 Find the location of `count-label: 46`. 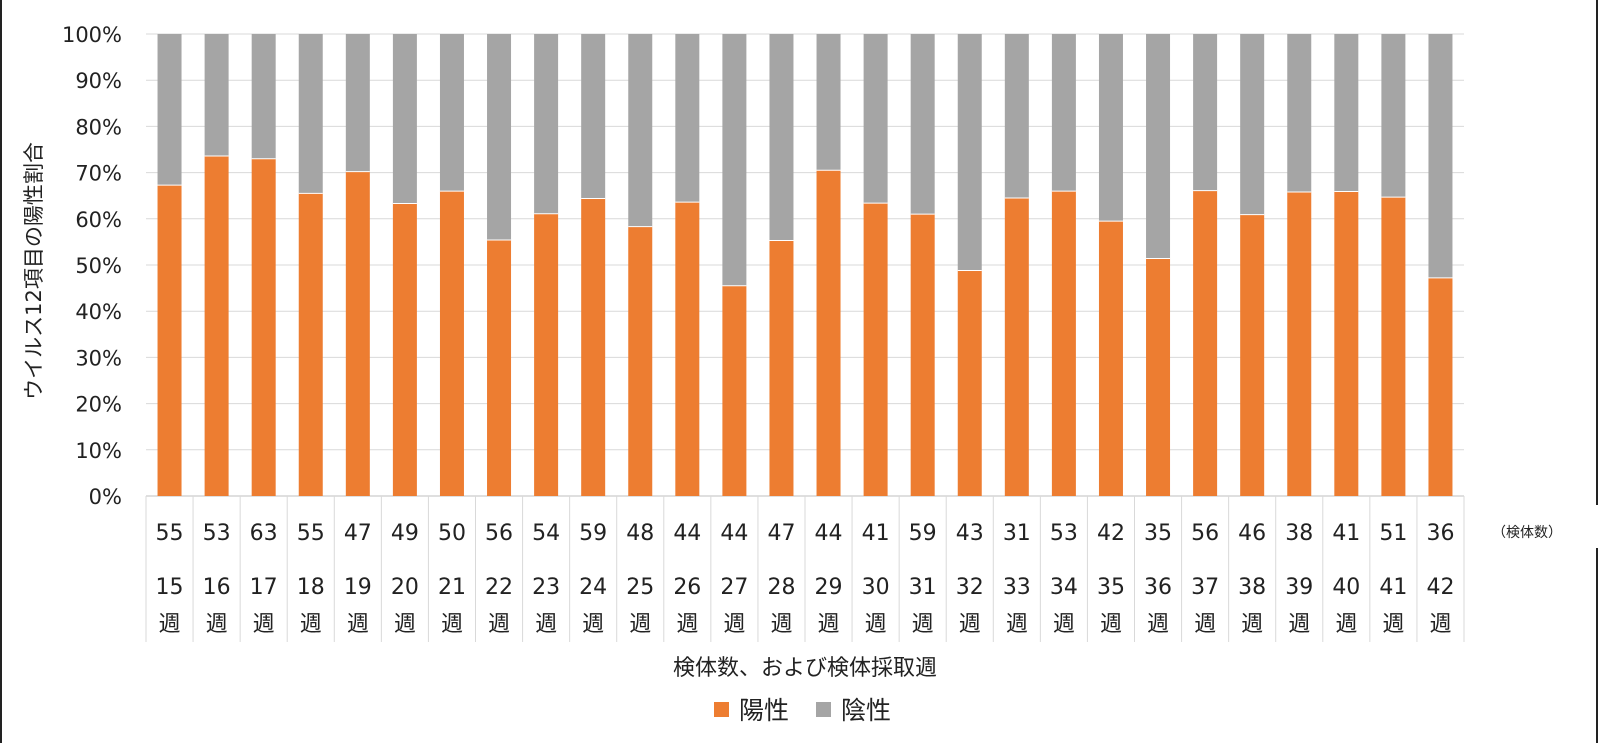

count-label: 46 is located at coordinates (1252, 533).